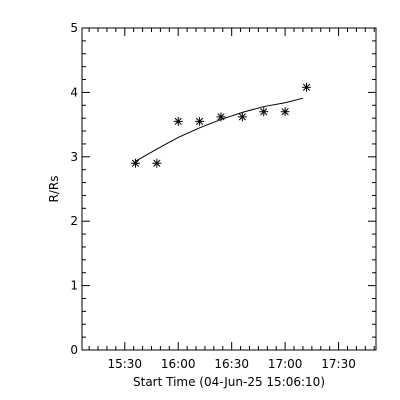 This screenshot has width=400, height=400. I want to click on y-tick-label: 0, so click(74, 350).